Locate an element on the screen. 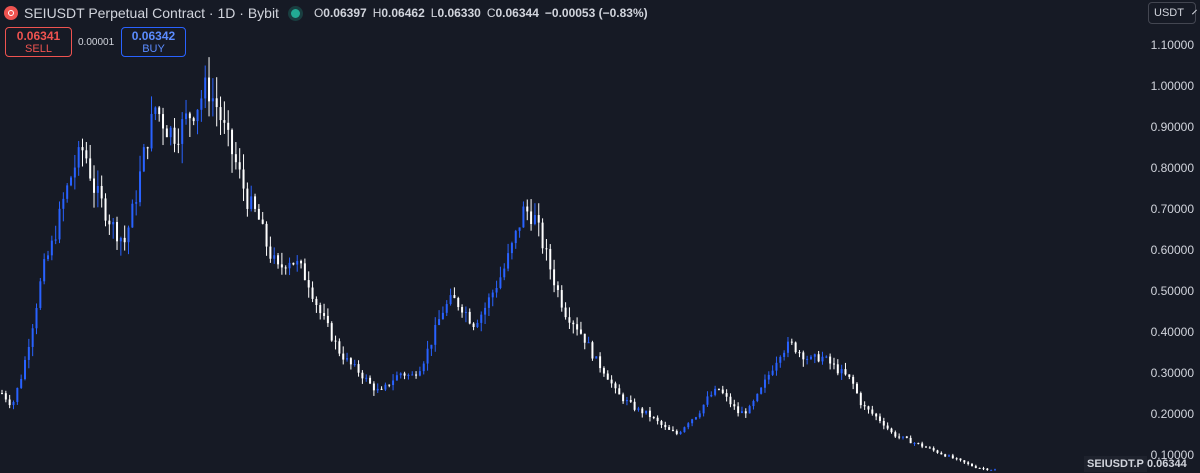 This screenshot has width=1200, height=473. sell-label: SELL is located at coordinates (38, 49).